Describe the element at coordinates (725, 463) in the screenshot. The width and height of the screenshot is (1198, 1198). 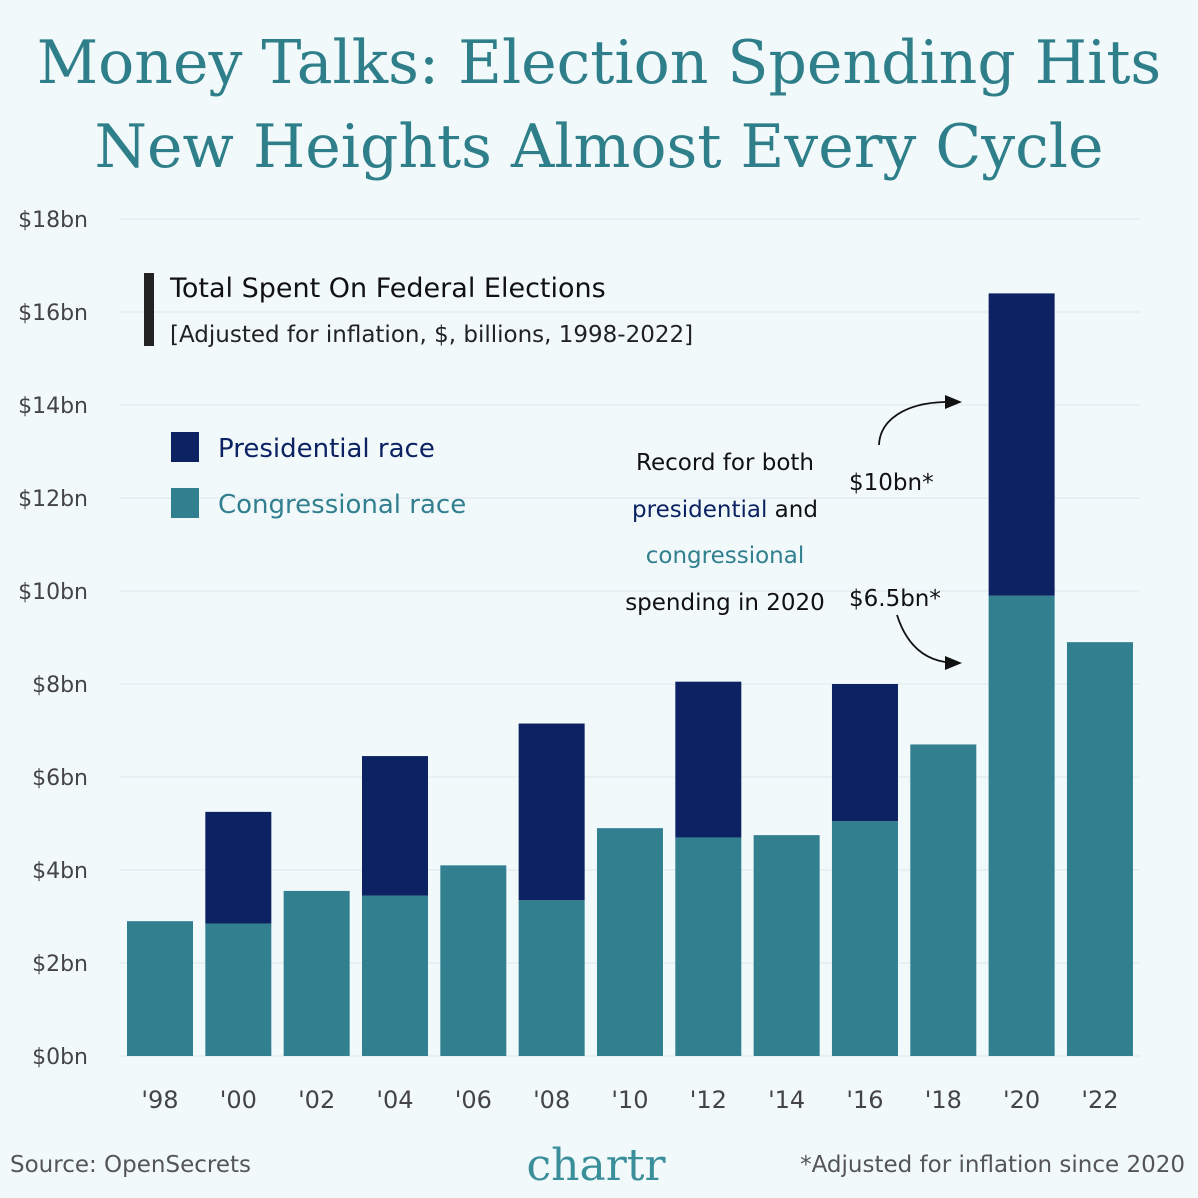
I see `annotation-line-1: Record for both` at that location.